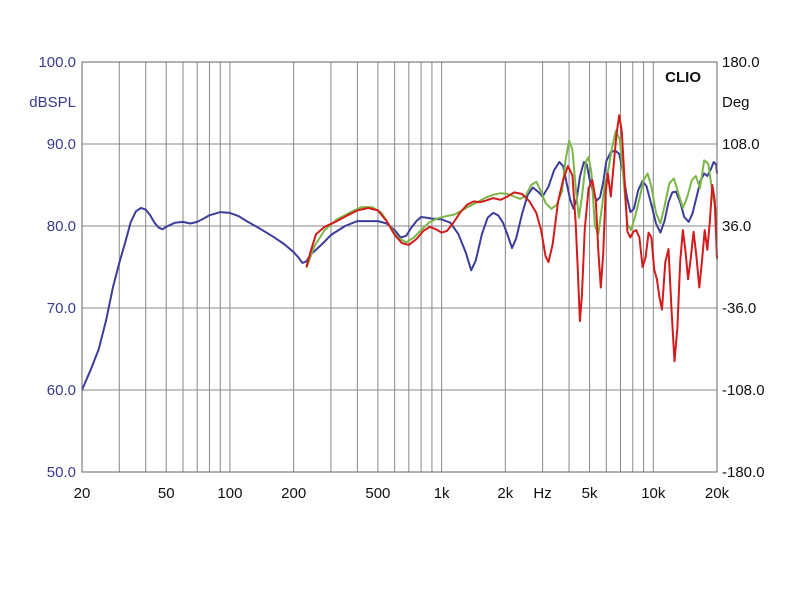  I want to click on y-tick-label: 50.0, so click(61, 472).